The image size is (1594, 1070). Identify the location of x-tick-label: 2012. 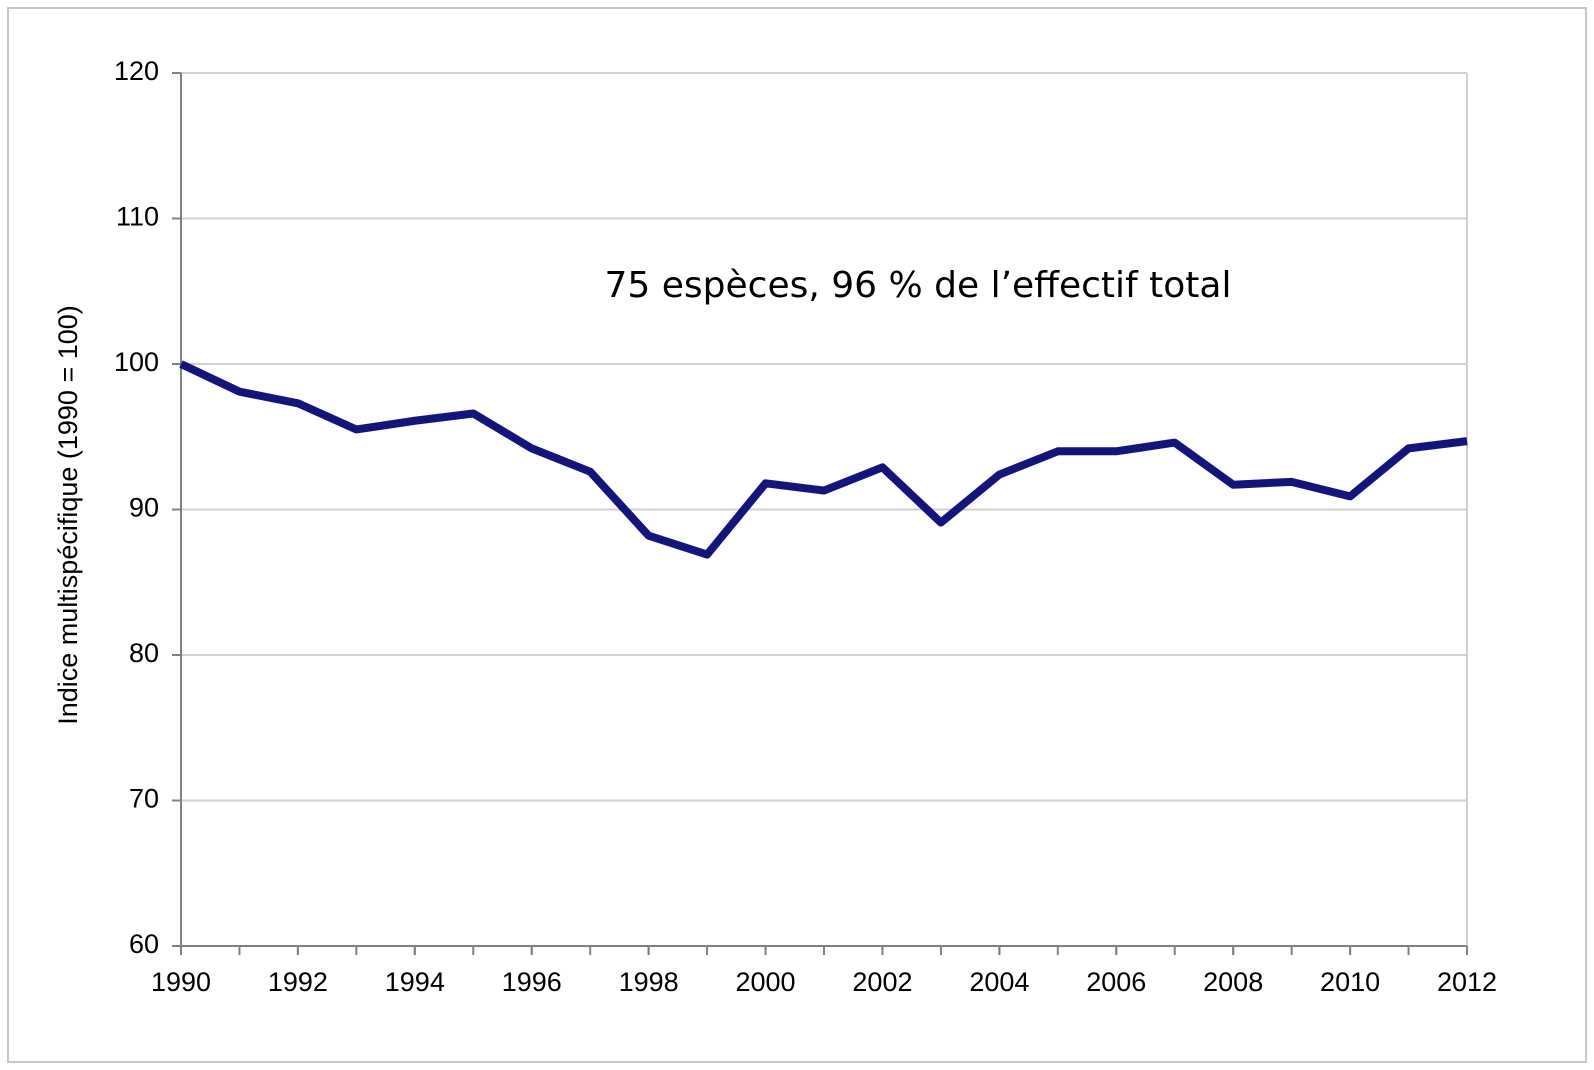
(1467, 982).